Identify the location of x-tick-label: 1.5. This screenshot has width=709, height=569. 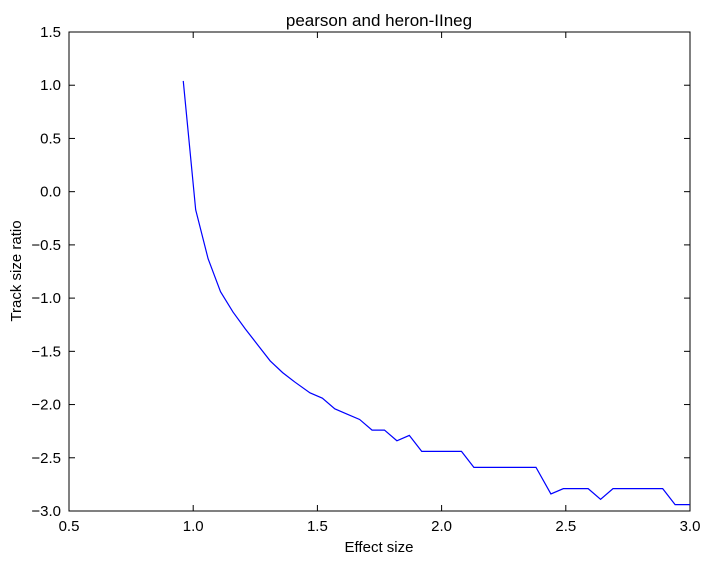
(317, 526).